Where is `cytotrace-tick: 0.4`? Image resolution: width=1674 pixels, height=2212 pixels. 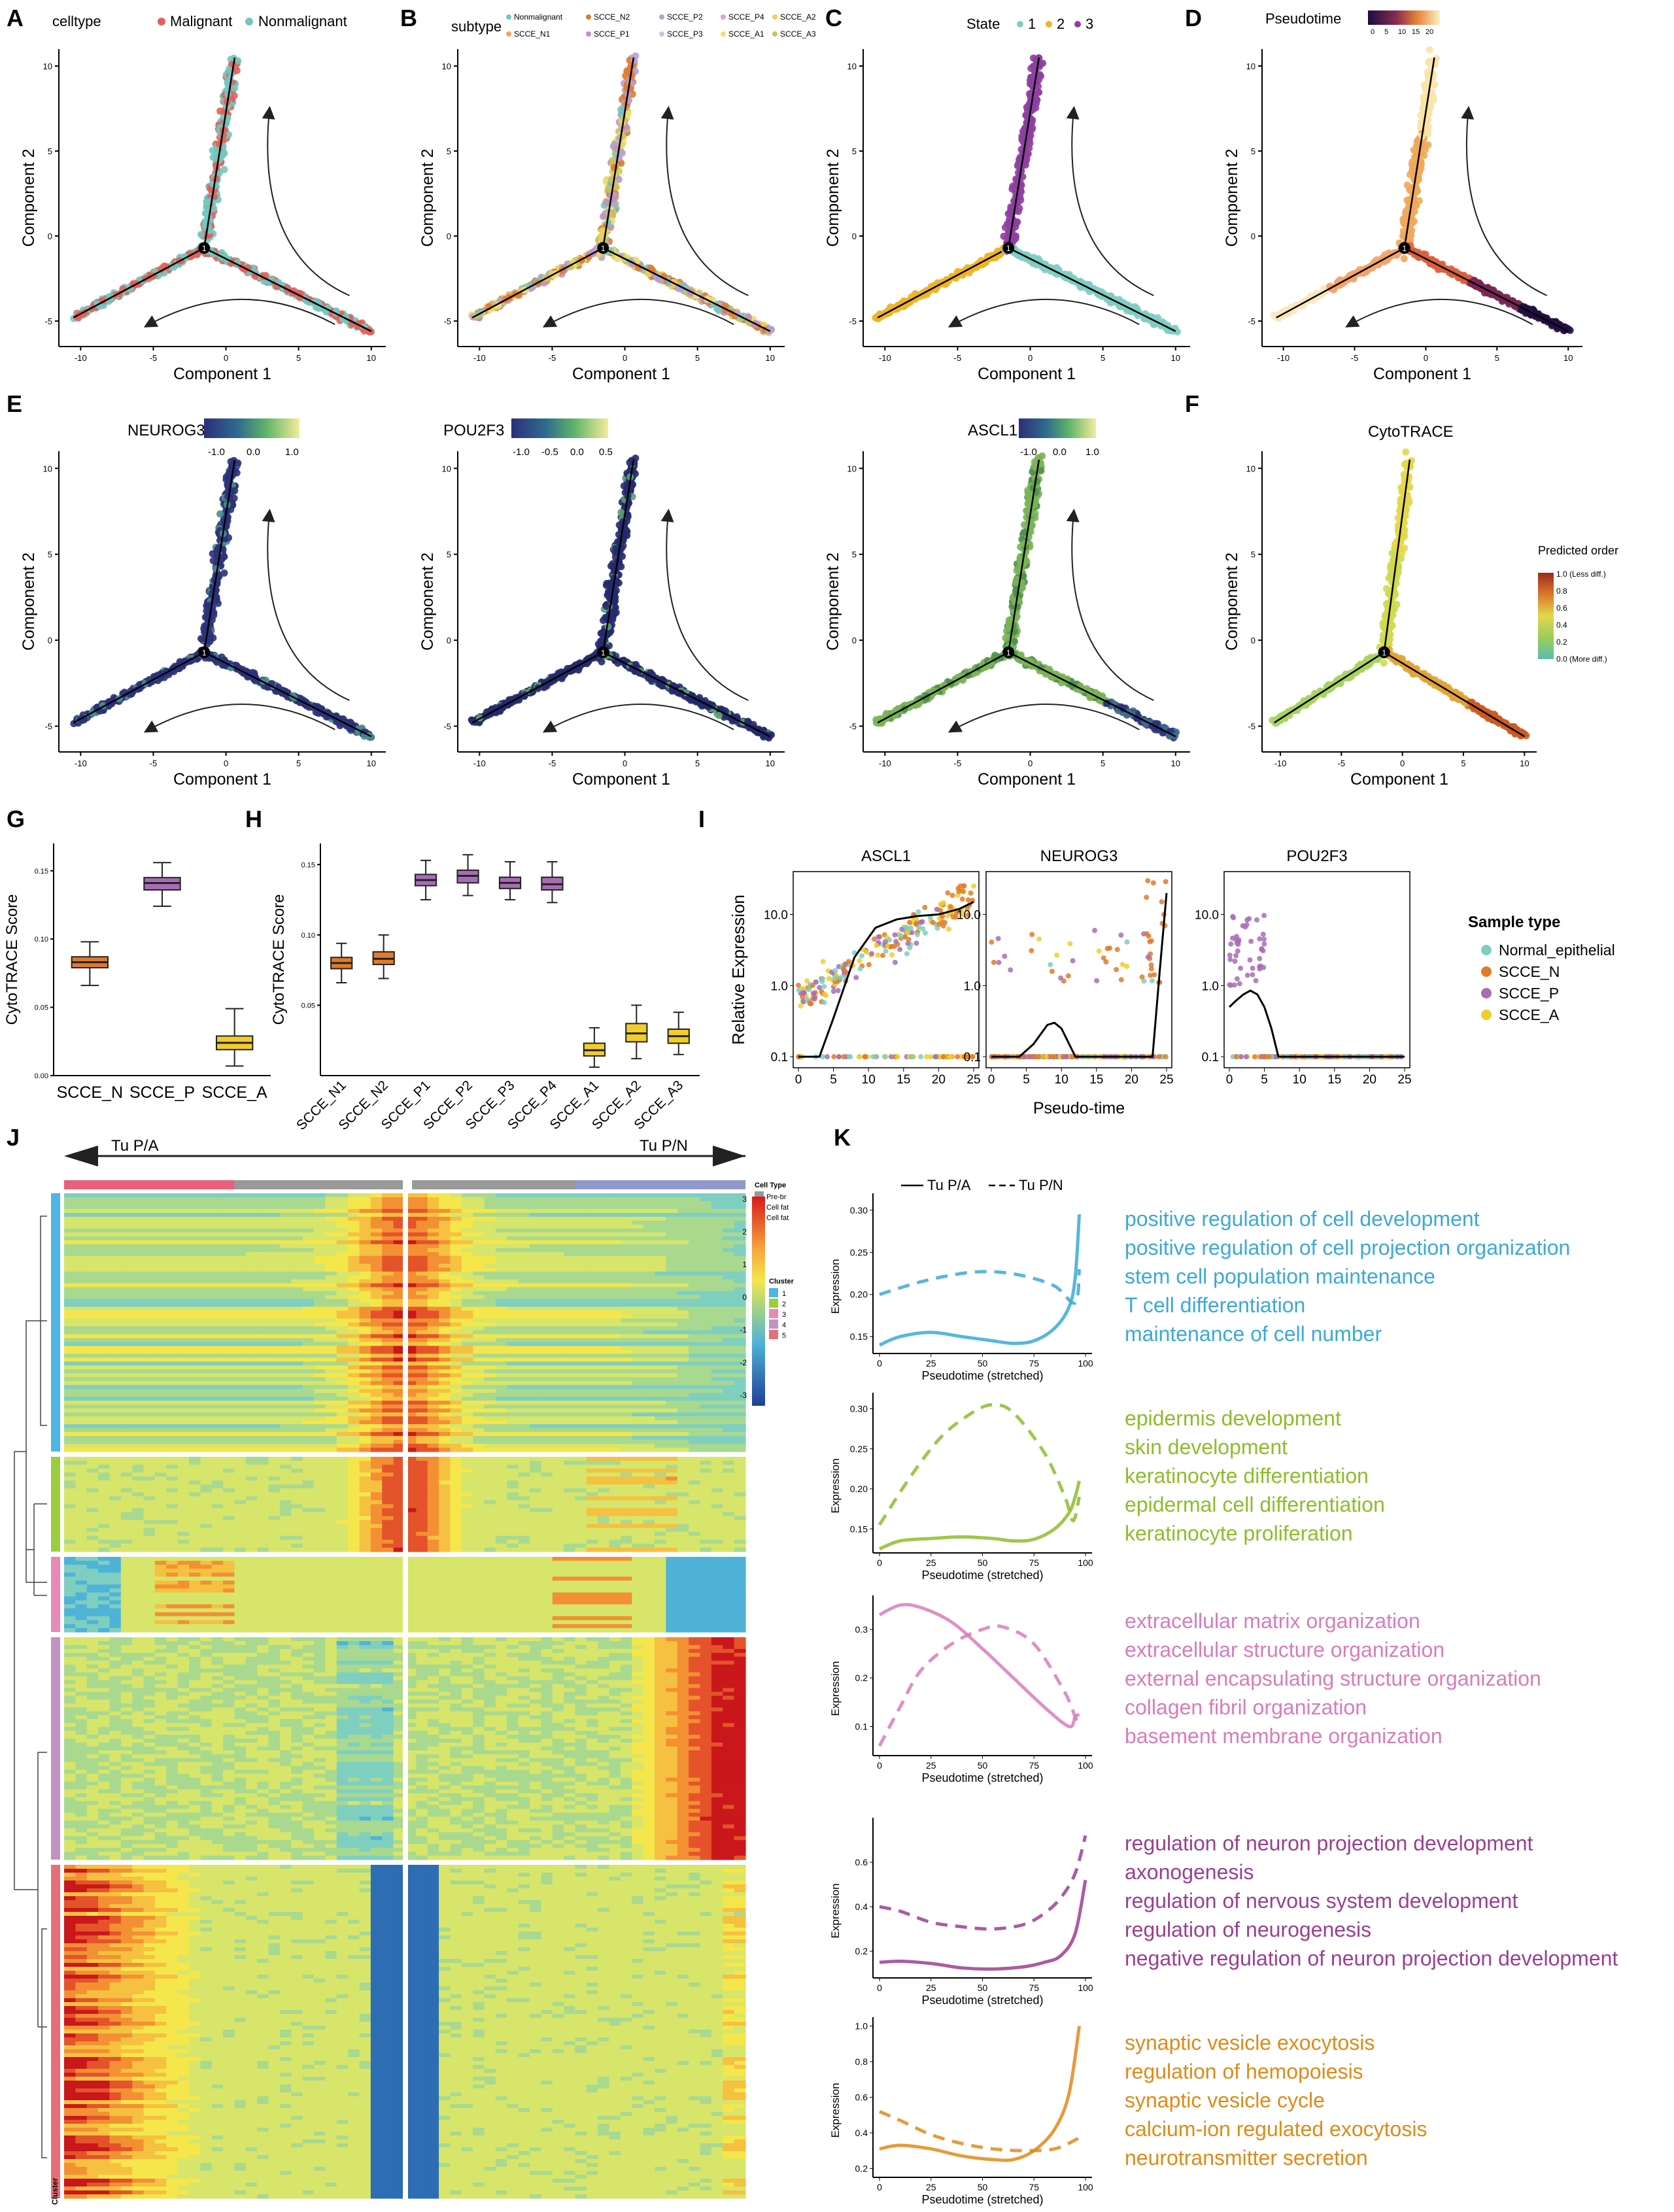
cytotrace-tick: 0.4 is located at coordinates (1561, 625).